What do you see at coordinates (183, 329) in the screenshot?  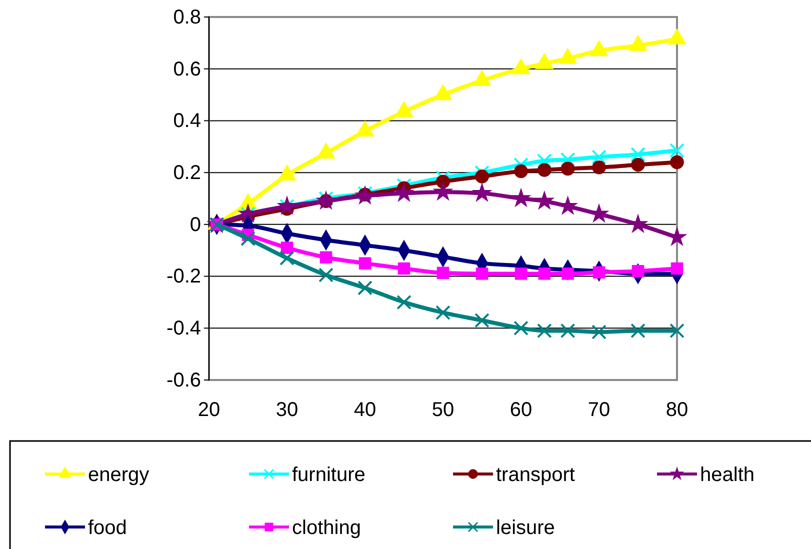 I see `y-tick-label: -0.4` at bounding box center [183, 329].